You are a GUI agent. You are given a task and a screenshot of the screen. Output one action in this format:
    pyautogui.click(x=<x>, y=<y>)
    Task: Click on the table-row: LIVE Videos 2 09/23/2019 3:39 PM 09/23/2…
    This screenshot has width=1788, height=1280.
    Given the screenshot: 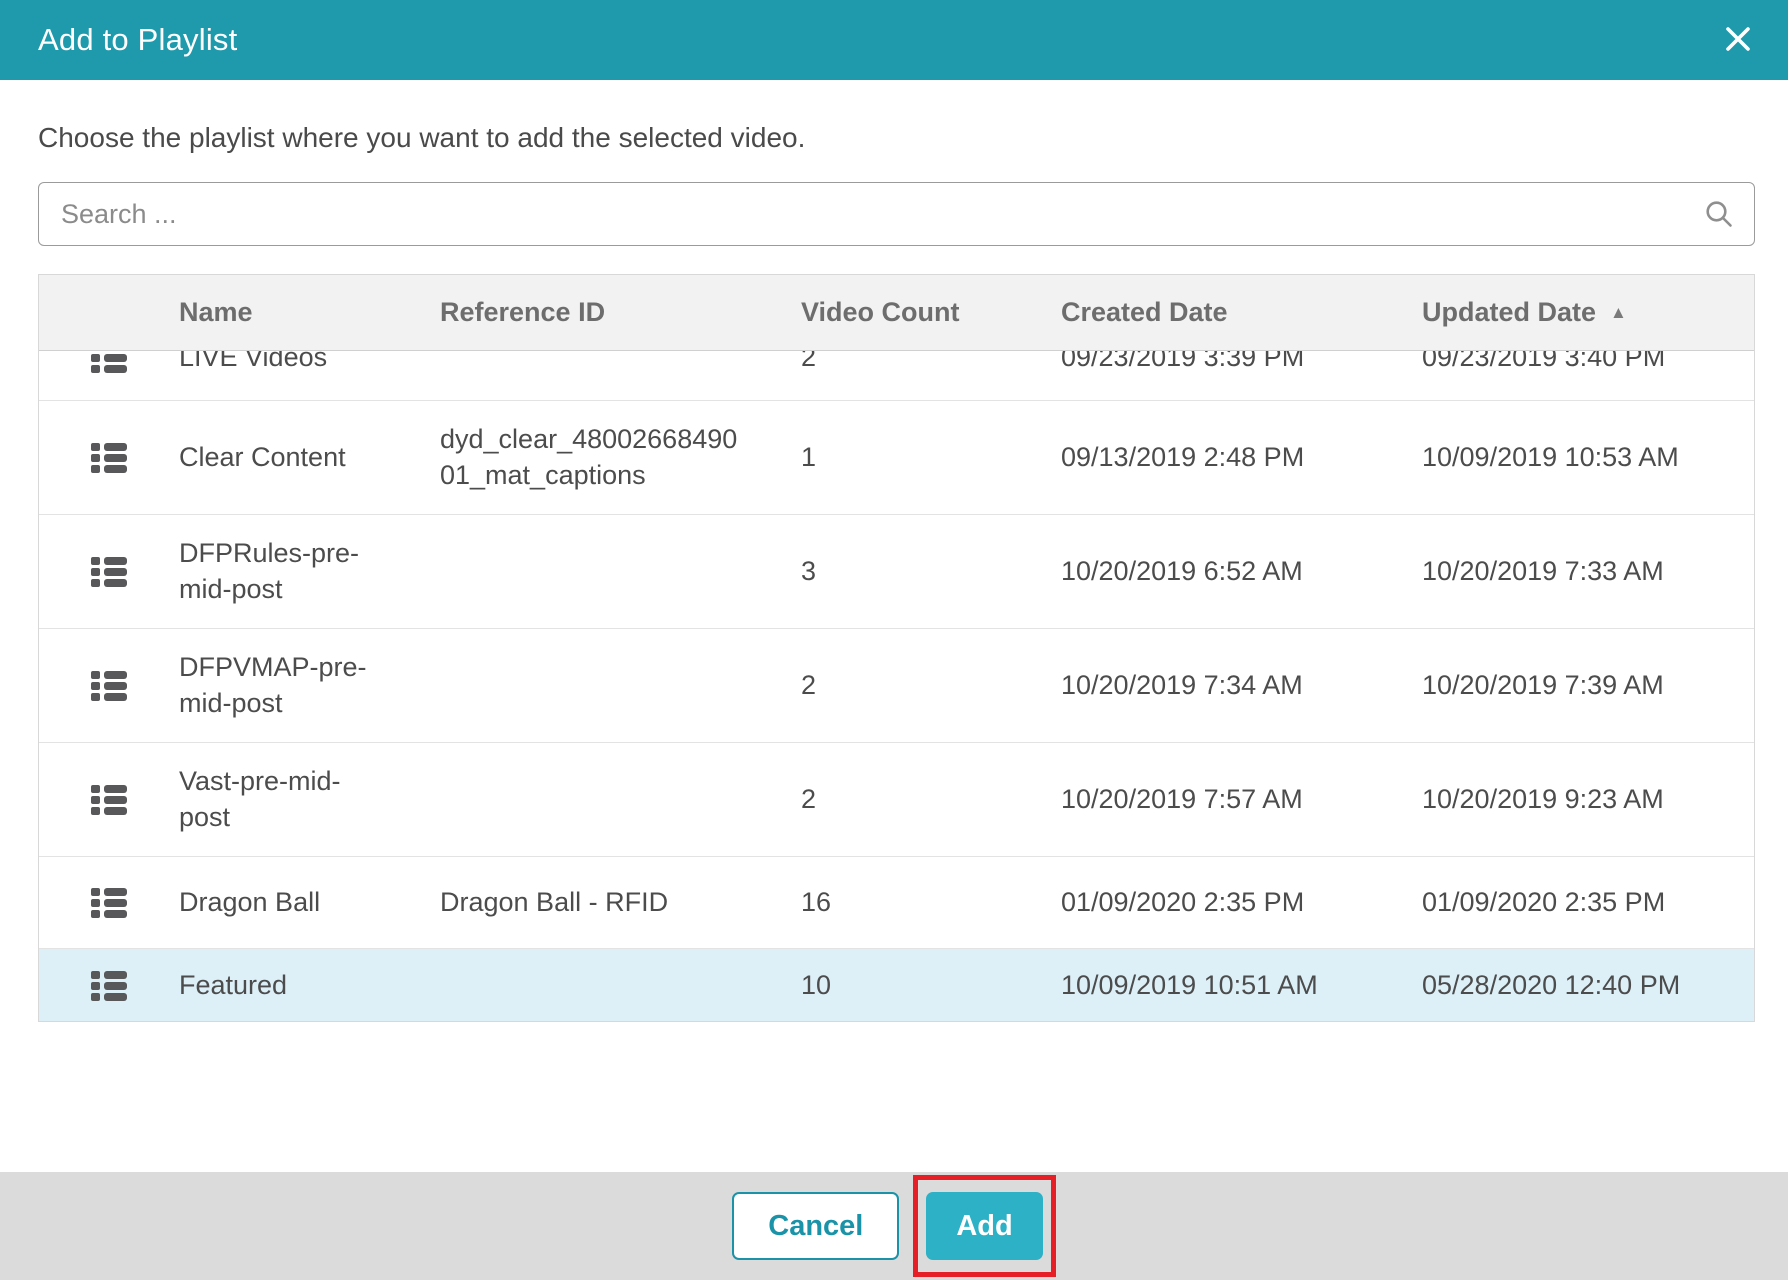 What is the action you would take?
    pyautogui.click(x=896, y=376)
    